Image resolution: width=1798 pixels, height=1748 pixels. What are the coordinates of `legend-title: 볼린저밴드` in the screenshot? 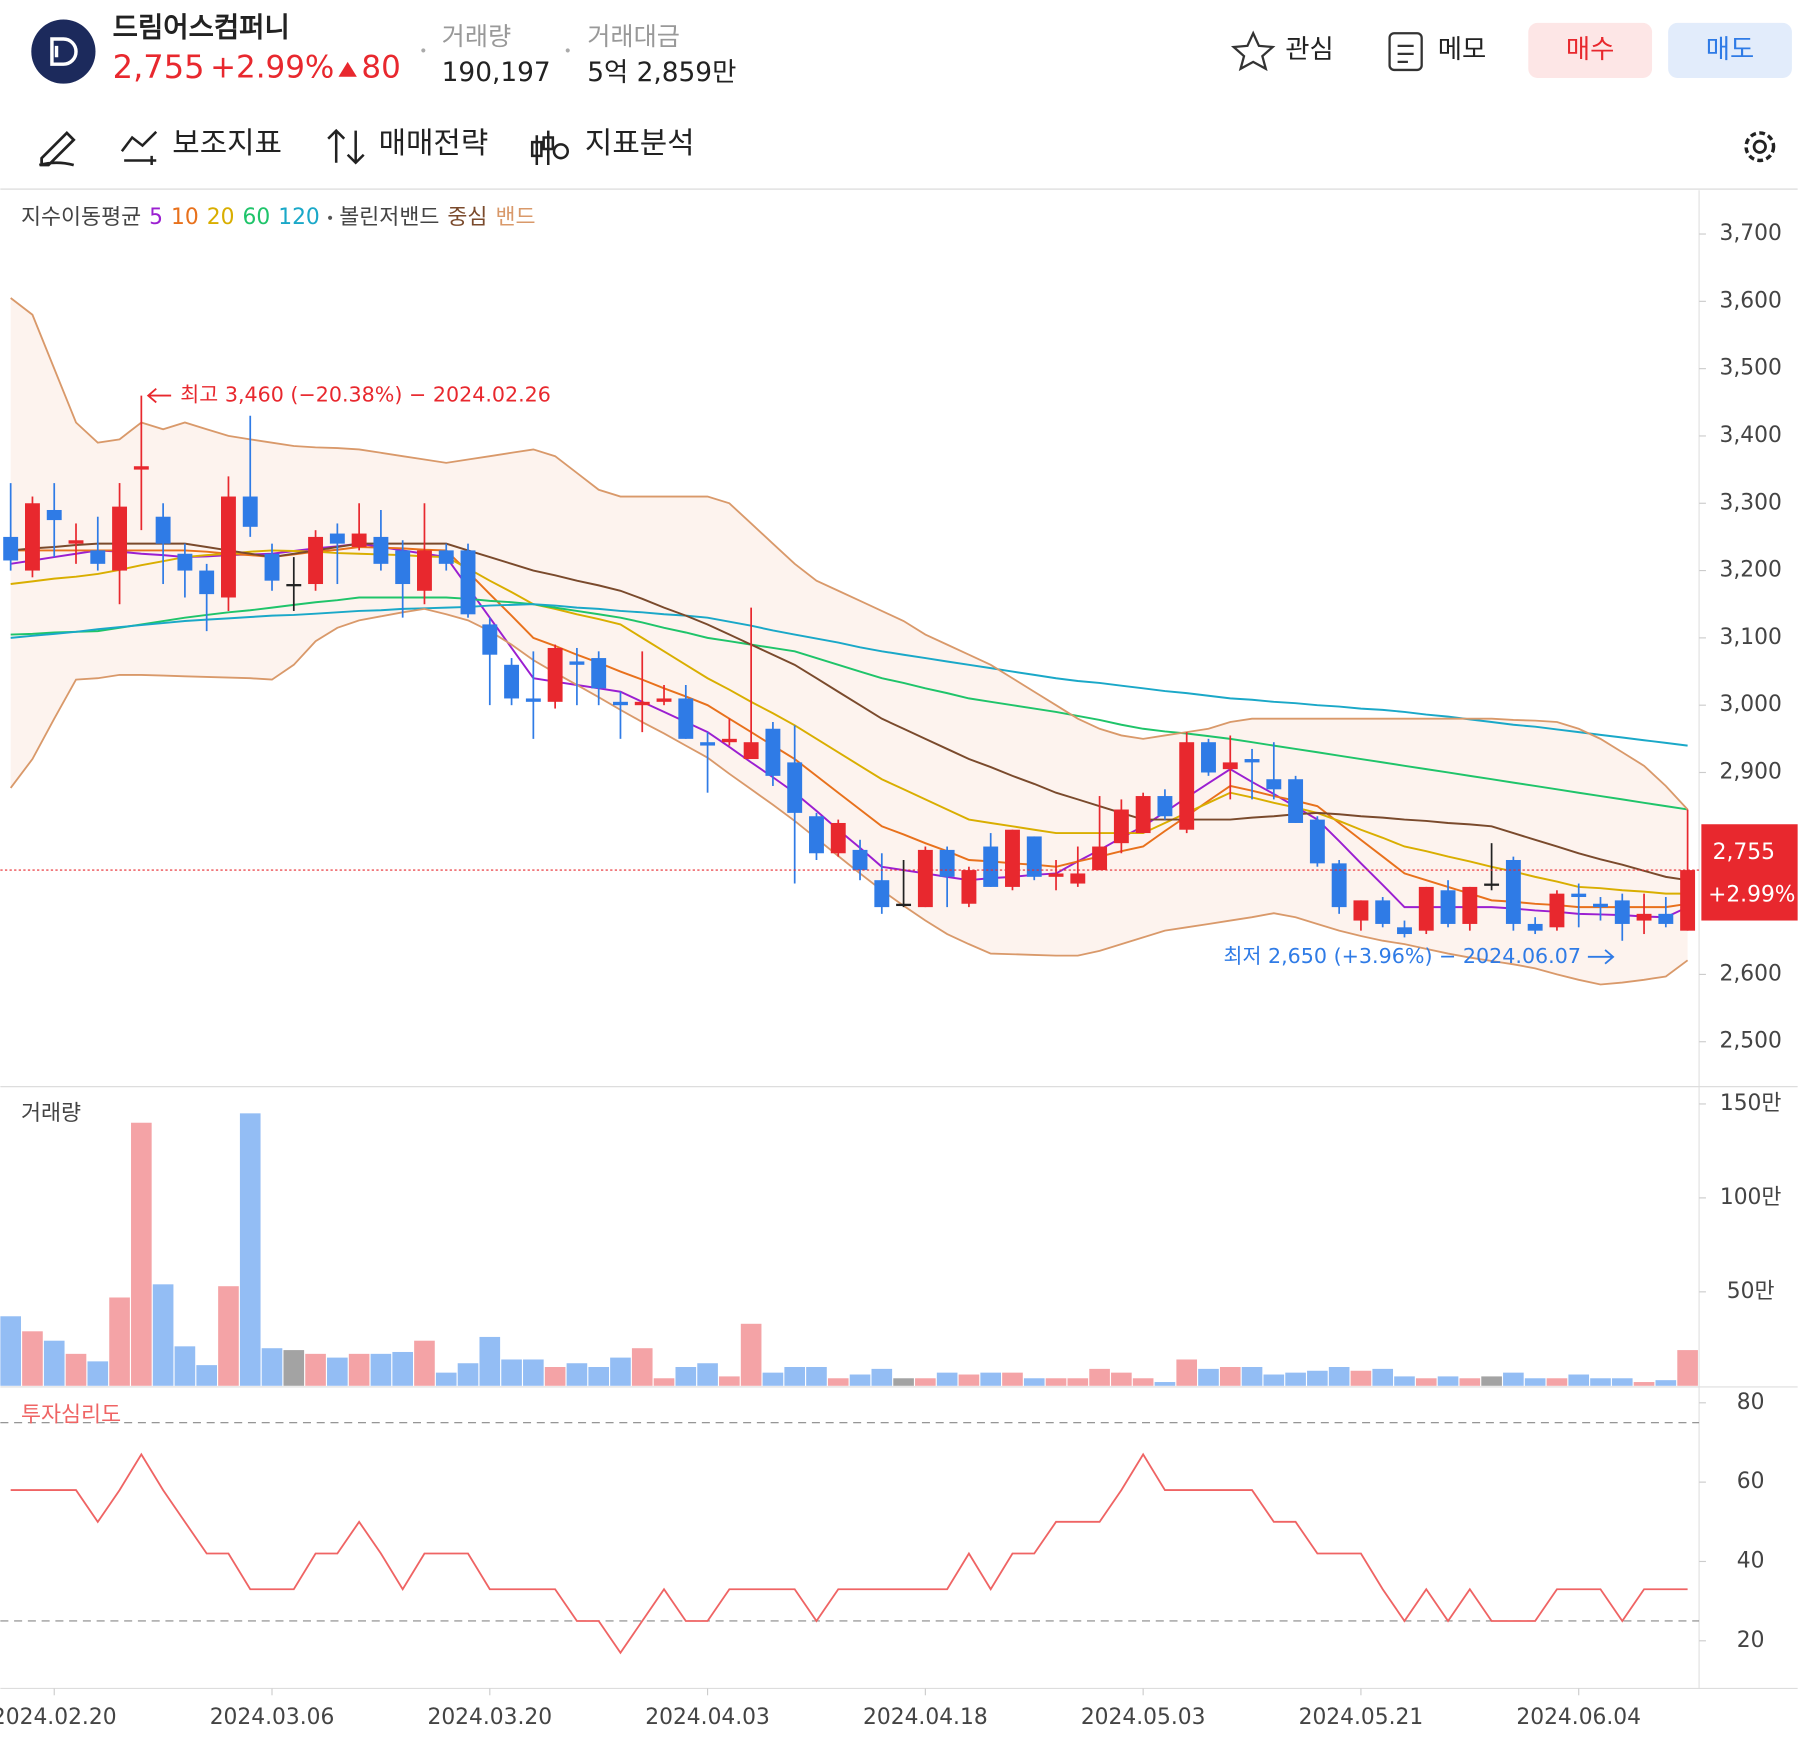 It's located at (389, 217).